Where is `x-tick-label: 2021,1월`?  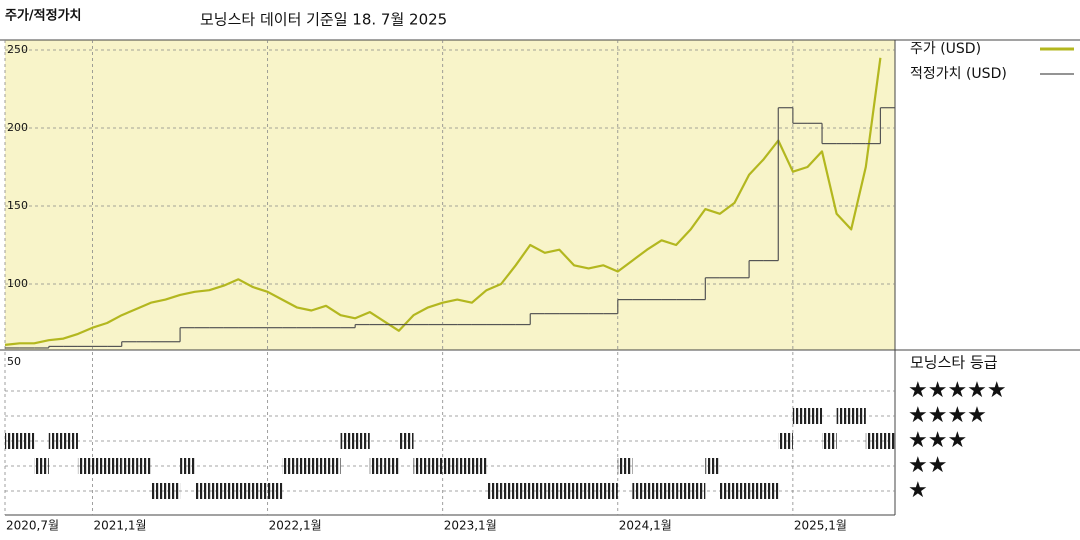
x-tick-label: 2021,1월 is located at coordinates (120, 526).